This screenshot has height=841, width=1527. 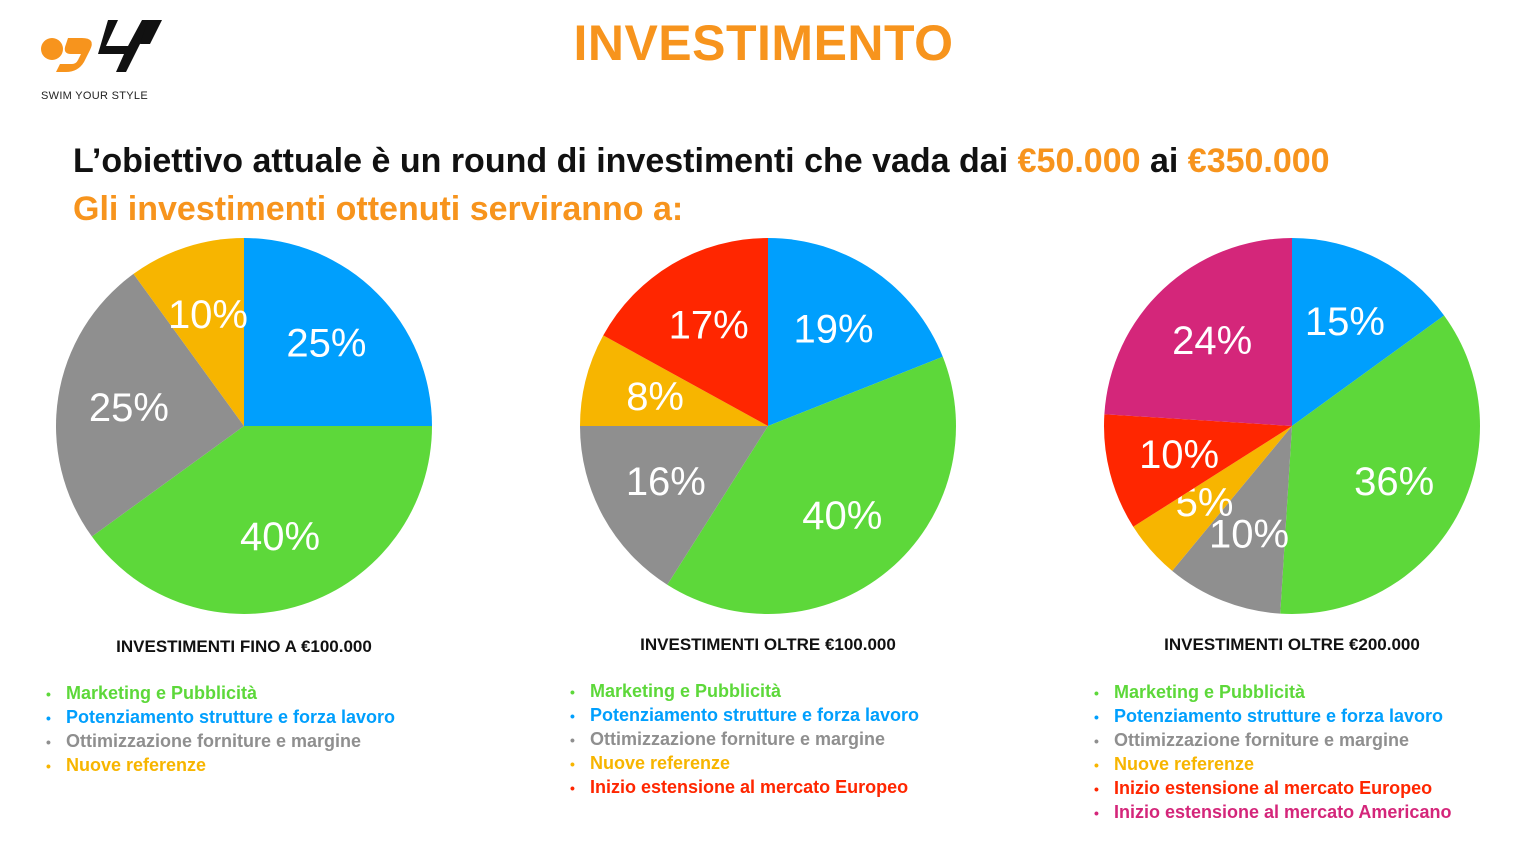 I want to click on pie-1-slice-1-label: 25%, so click(x=326, y=344).